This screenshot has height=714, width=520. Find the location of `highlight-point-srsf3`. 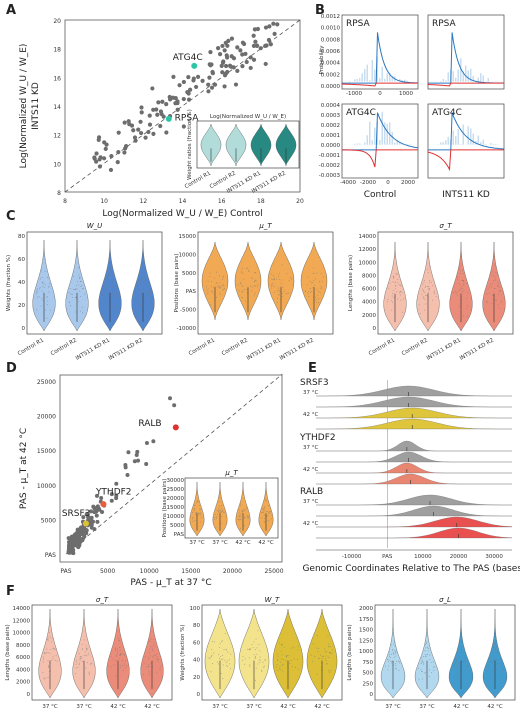

highlight-point-srsf3 is located at coordinates (85, 523).